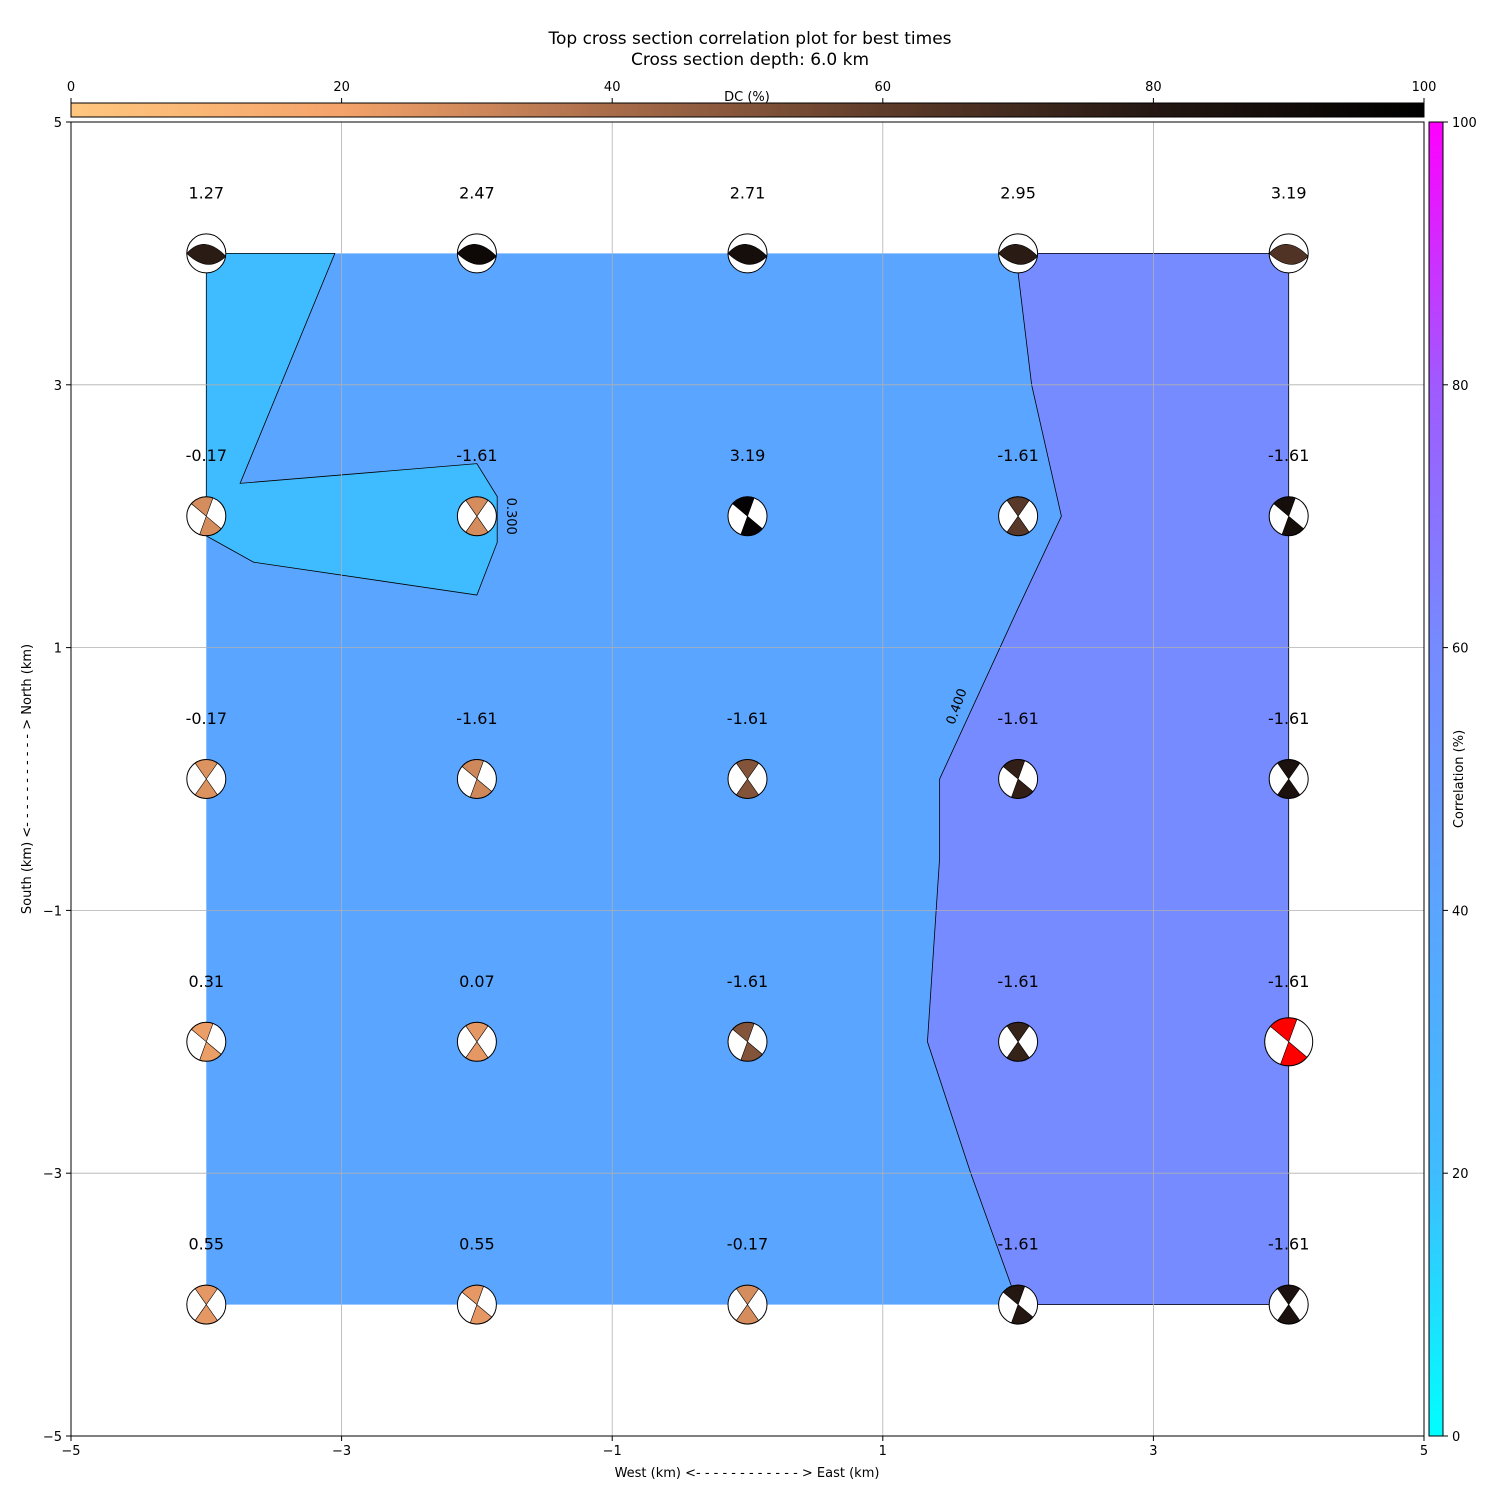 The height and width of the screenshot is (1500, 1500). Describe the element at coordinates (1424, 1451) in the screenshot. I see `x-tick-label: 5` at that location.